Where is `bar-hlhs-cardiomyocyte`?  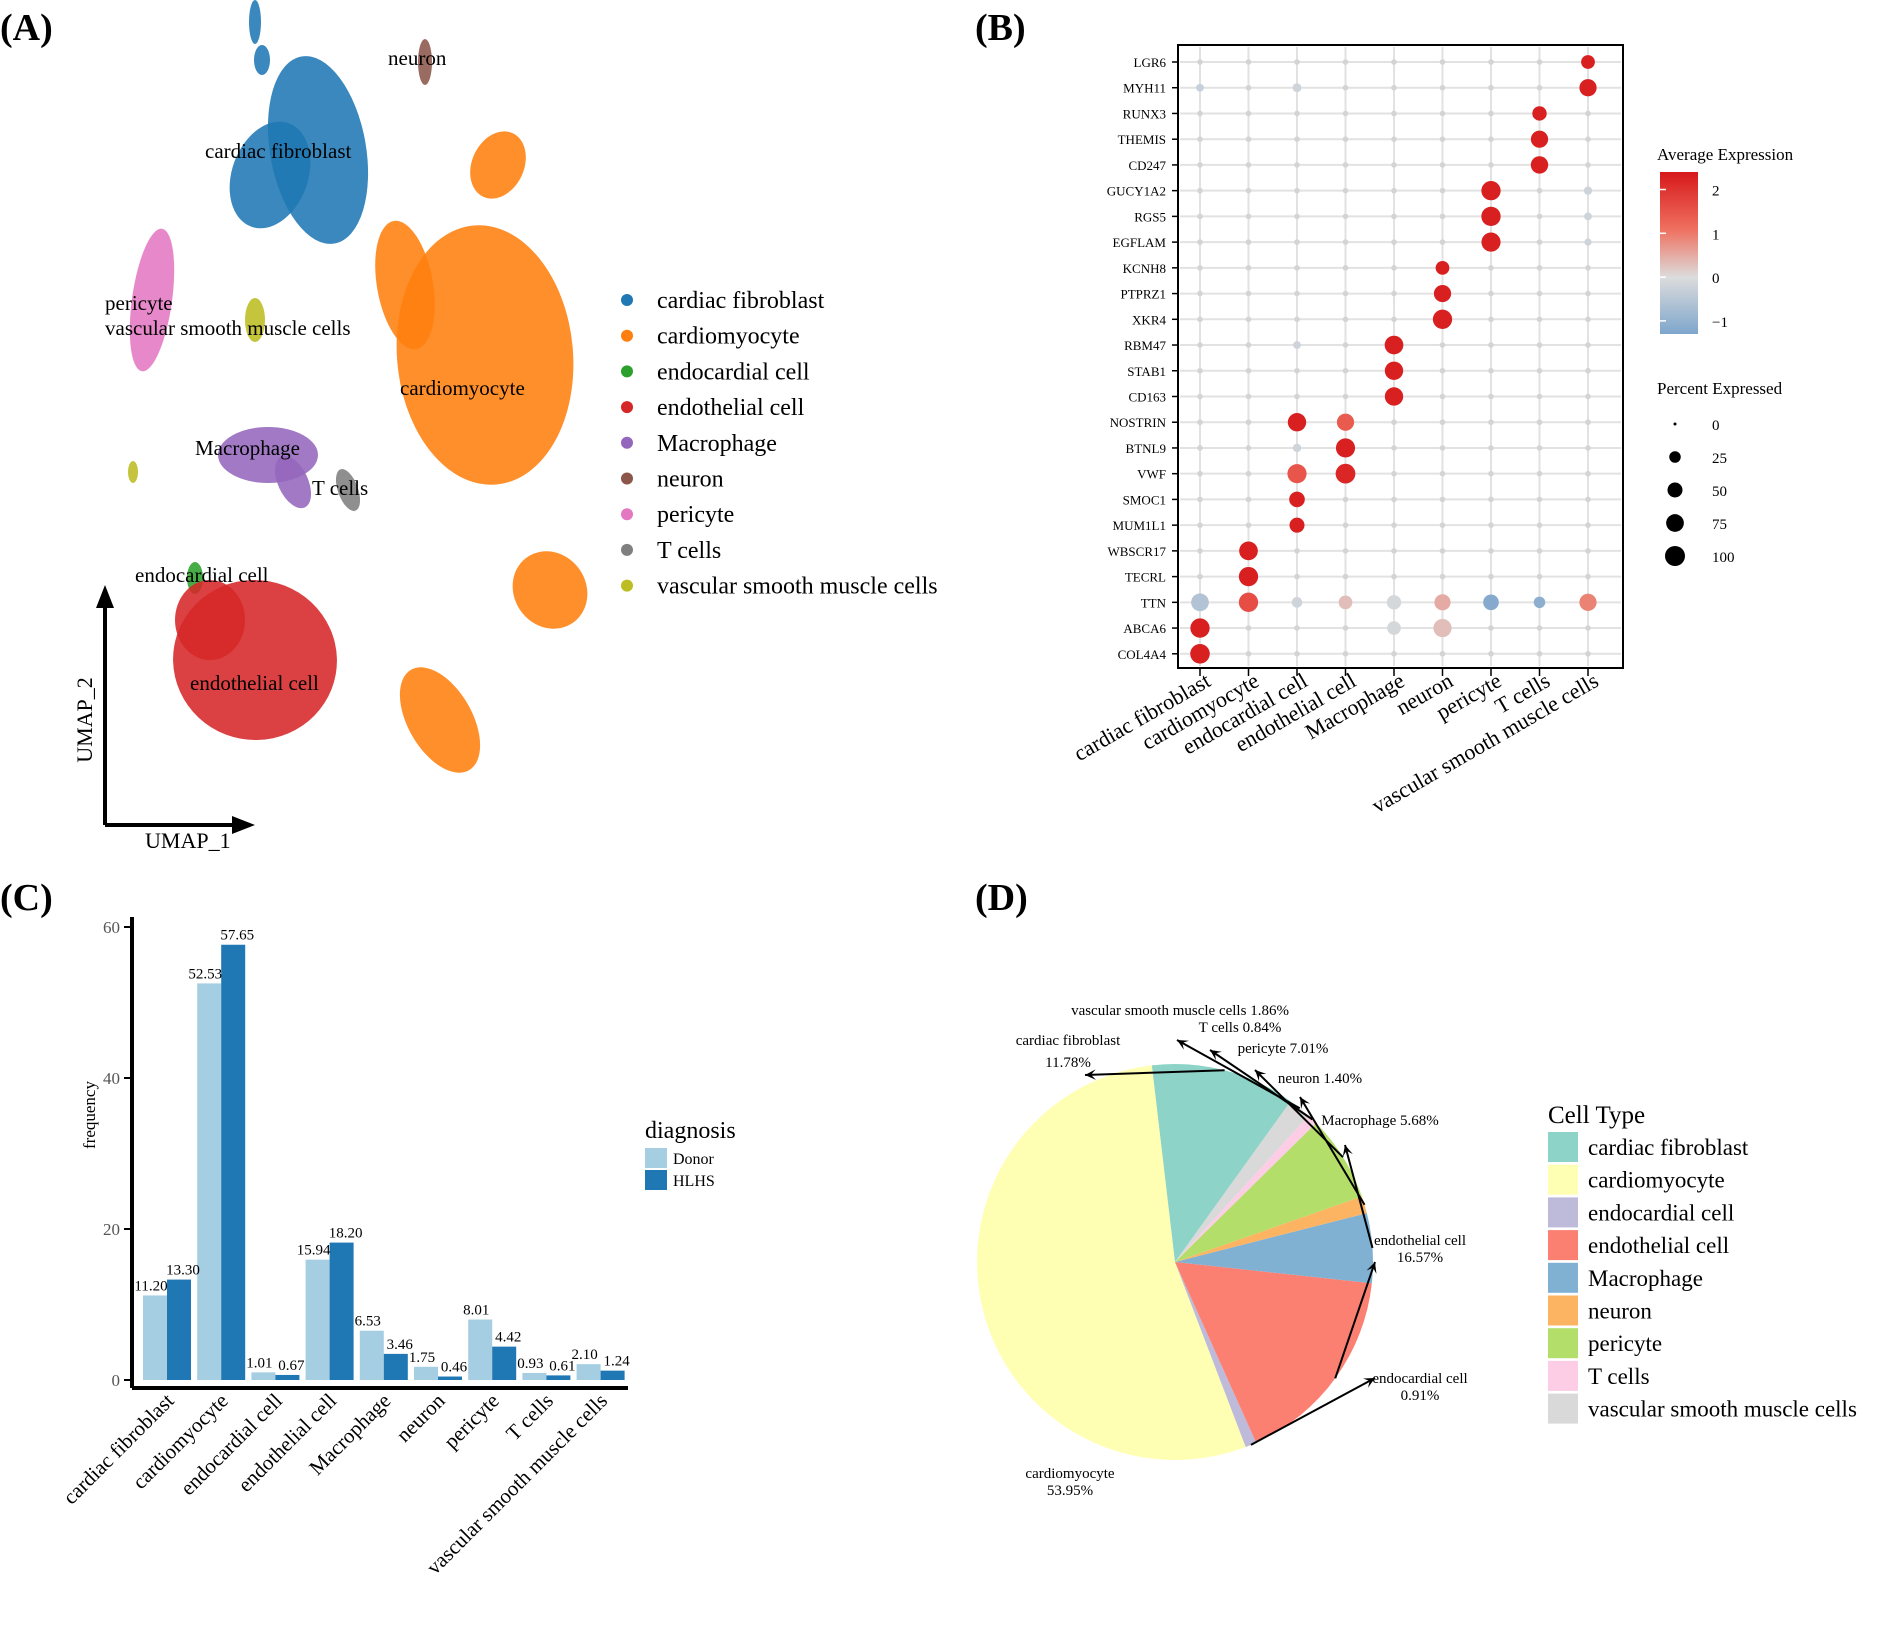
bar-hlhs-cardiomyocyte is located at coordinates (233, 1162).